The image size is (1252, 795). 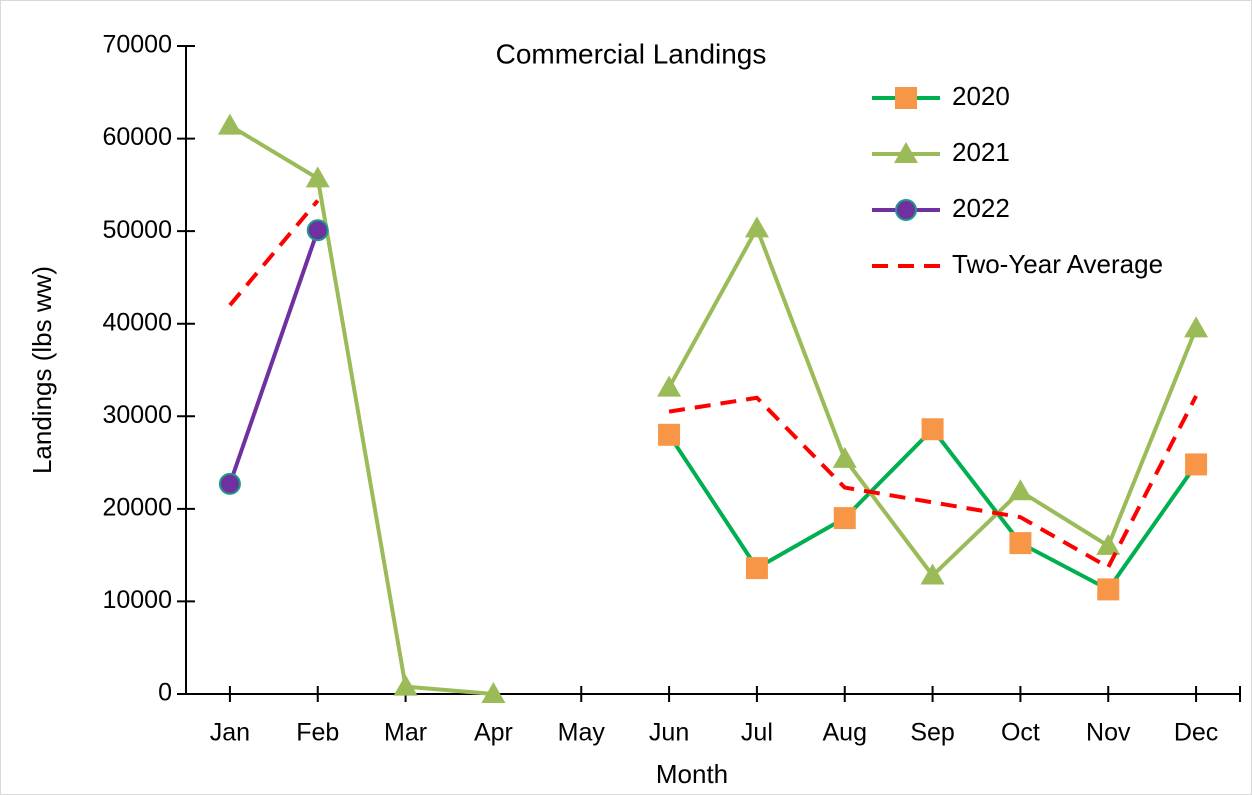 What do you see at coordinates (137, 600) in the screenshot?
I see `y-tick-label: 10000` at bounding box center [137, 600].